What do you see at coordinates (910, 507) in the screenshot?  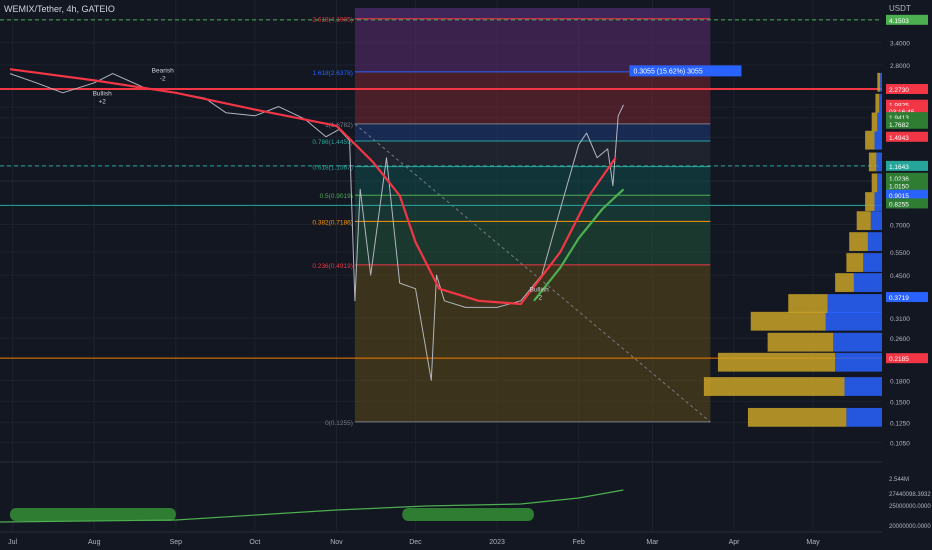 I see `osc-tick: 25000000.0000` at bounding box center [910, 507].